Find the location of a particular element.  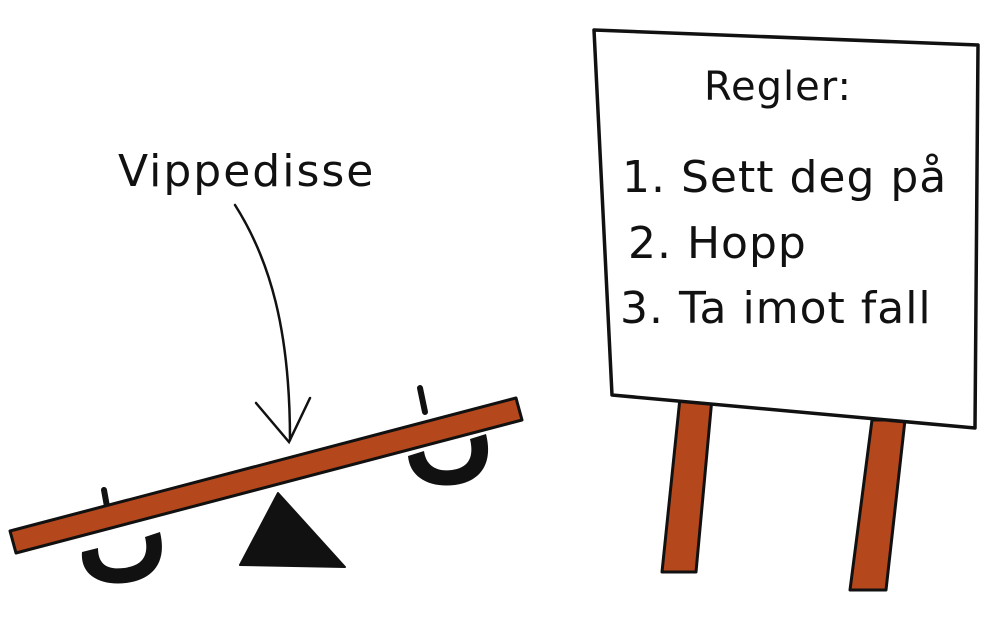

sign-leg-right is located at coordinates (877, 505).